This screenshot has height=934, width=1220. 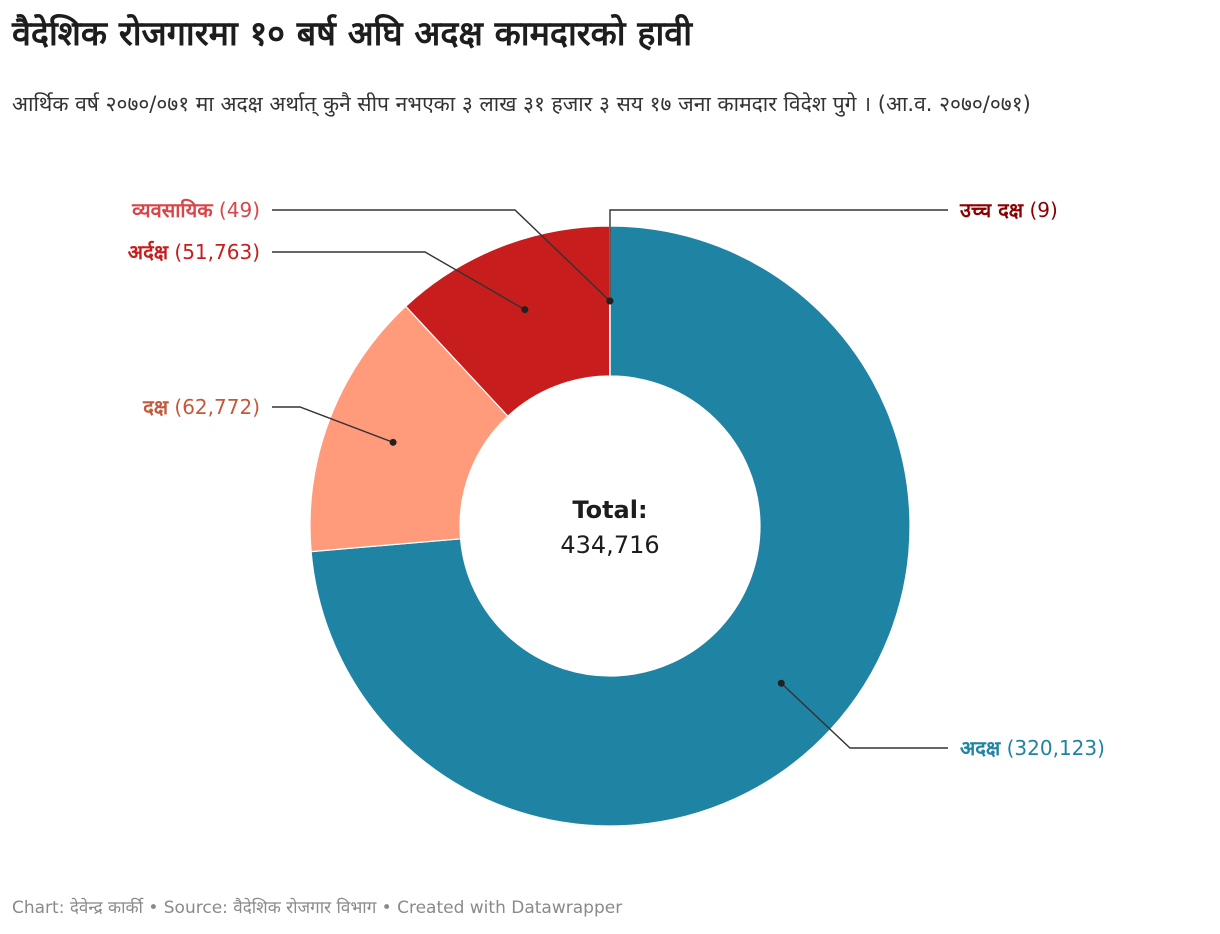 I want to click on slice-4-leader-dot, so click(x=610, y=301).